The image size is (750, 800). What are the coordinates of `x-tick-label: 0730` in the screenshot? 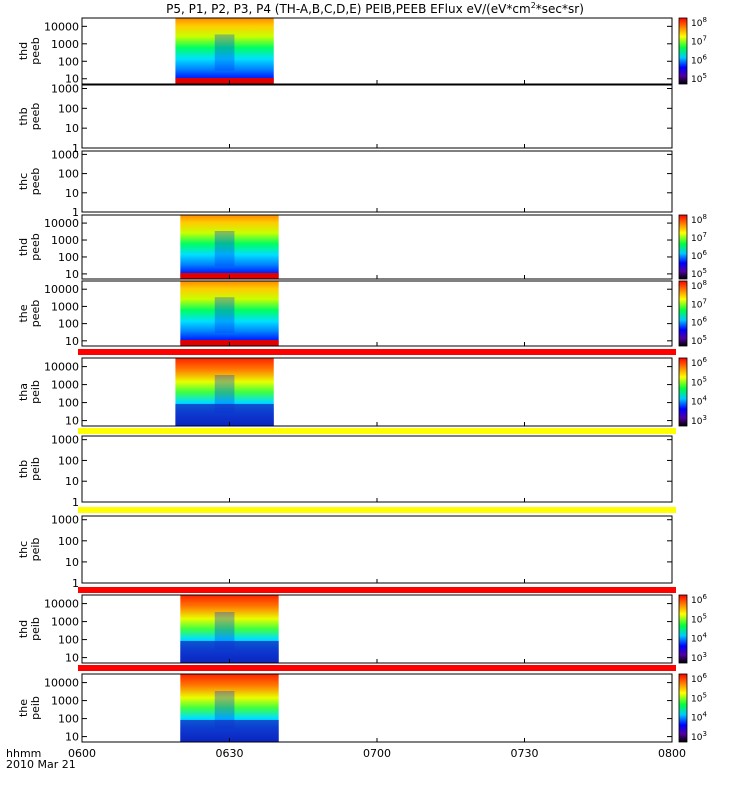 It's located at (525, 753).